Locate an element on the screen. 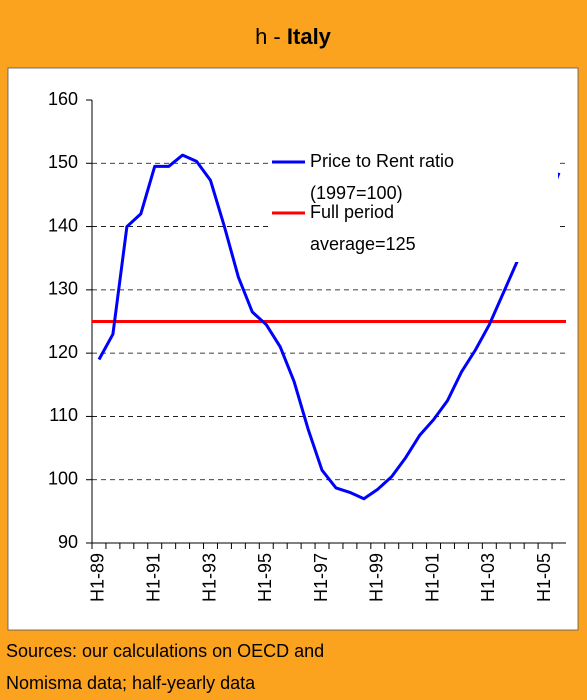 This screenshot has height=700, width=587. source-line: Sources: our calculations on OECD and is located at coordinates (165, 651).